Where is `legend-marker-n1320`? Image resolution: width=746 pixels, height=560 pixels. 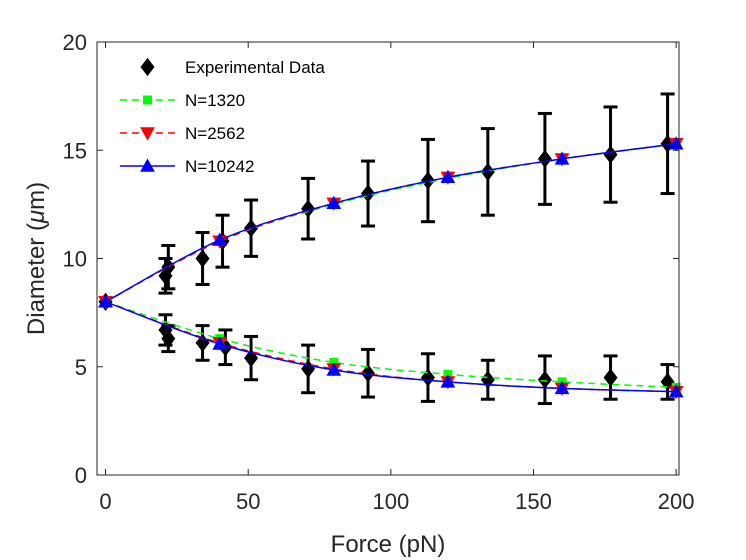
legend-marker-n1320 is located at coordinates (147, 100).